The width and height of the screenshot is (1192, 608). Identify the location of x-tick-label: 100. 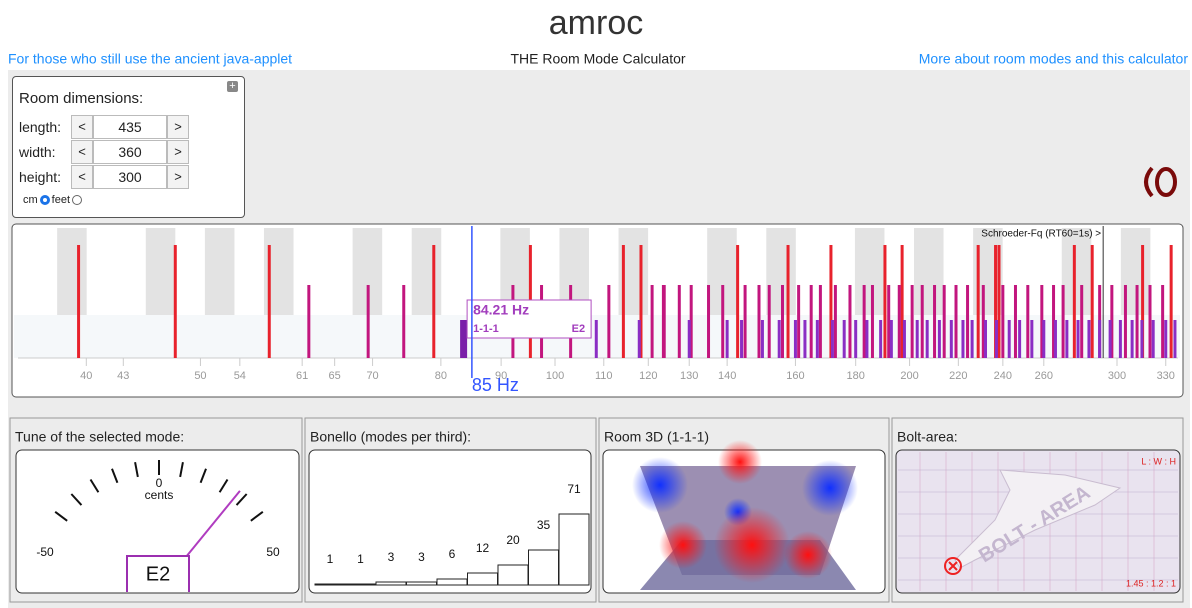
(555, 376).